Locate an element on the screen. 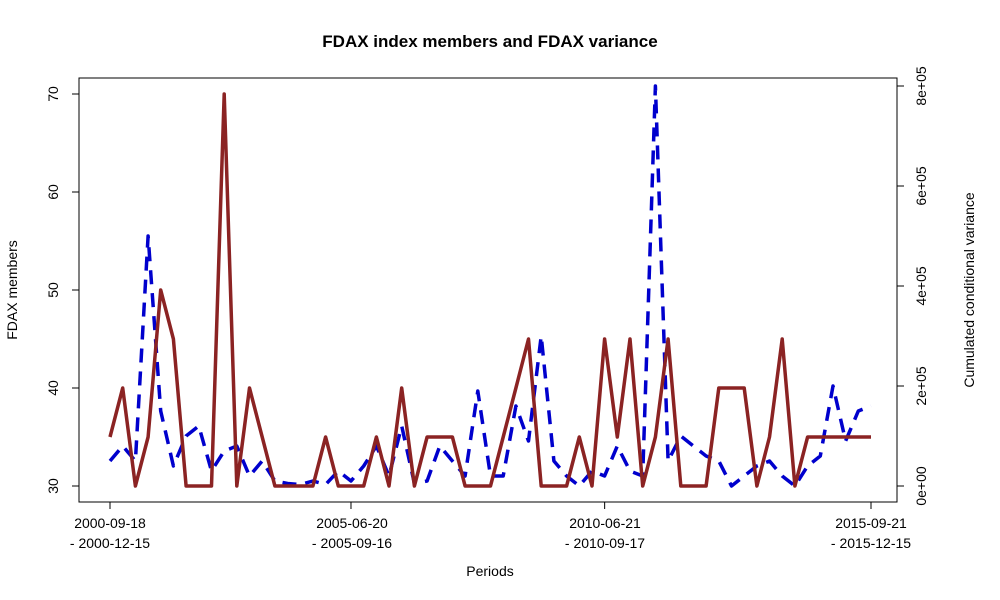 Image resolution: width=1000 pixels, height=600 pixels. x-tick-label: 2010-06-21 is located at coordinates (605, 523).